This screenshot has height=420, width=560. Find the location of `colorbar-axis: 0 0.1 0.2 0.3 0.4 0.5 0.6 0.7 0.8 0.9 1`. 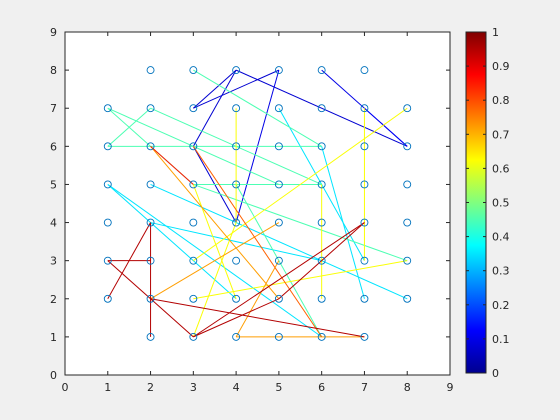

colorbar-axis: 0 0.1 0.2 0.3 0.4 0.5 0.6 0.7 0.8 0.9 1 is located at coordinates (488, 203).